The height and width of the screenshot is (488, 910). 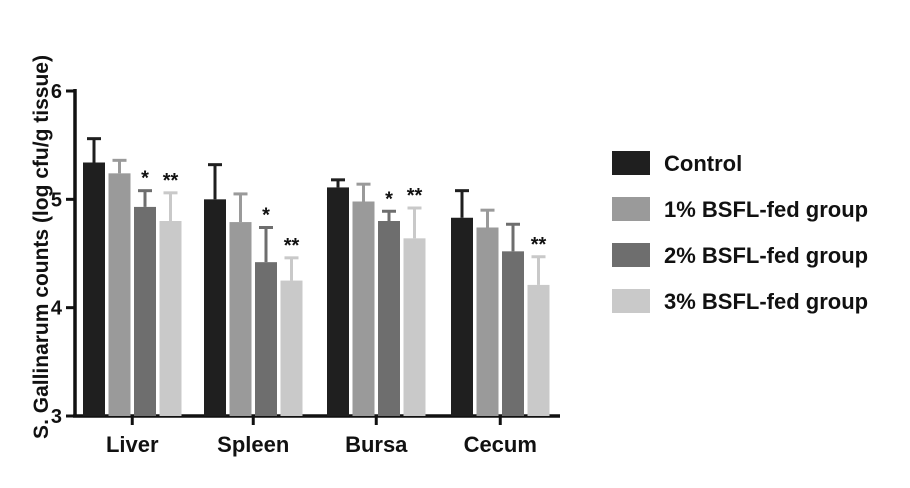 What do you see at coordinates (253, 444) in the screenshot?
I see `category-label: Spleen` at bounding box center [253, 444].